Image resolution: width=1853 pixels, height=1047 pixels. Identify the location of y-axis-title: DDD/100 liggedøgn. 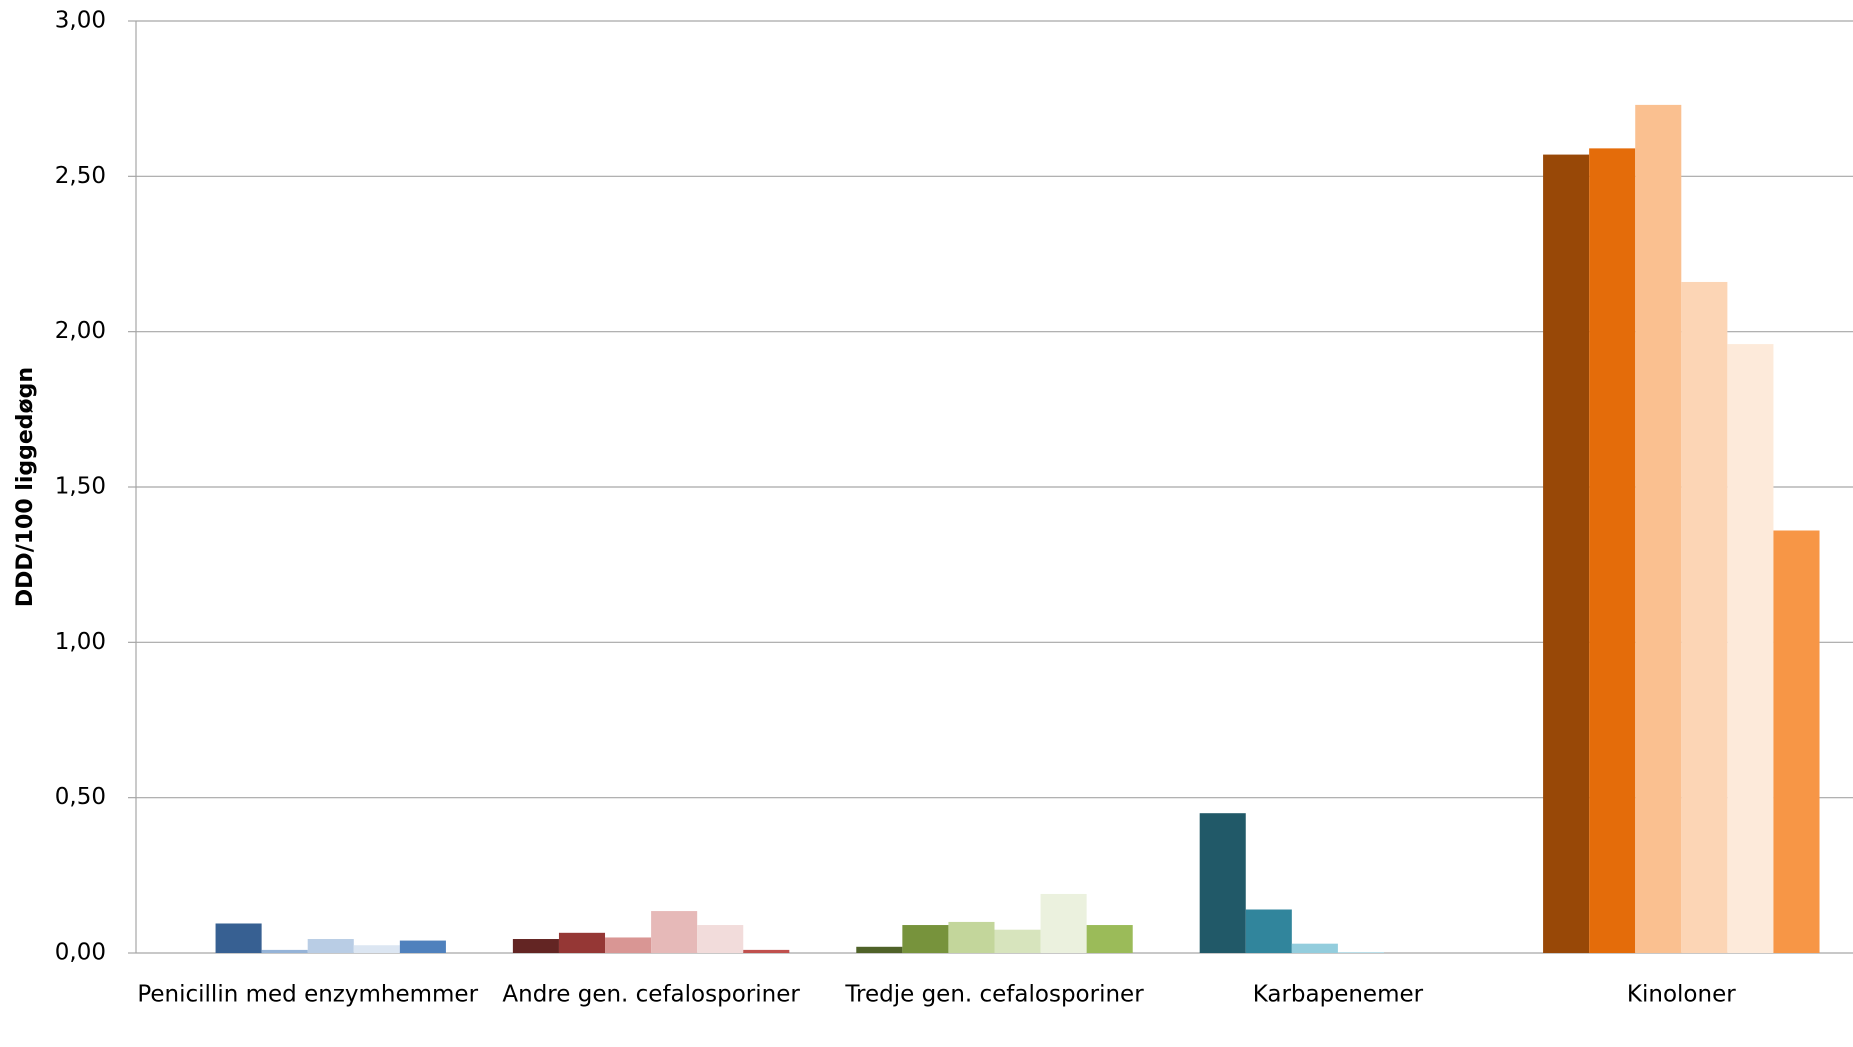
(25, 487).